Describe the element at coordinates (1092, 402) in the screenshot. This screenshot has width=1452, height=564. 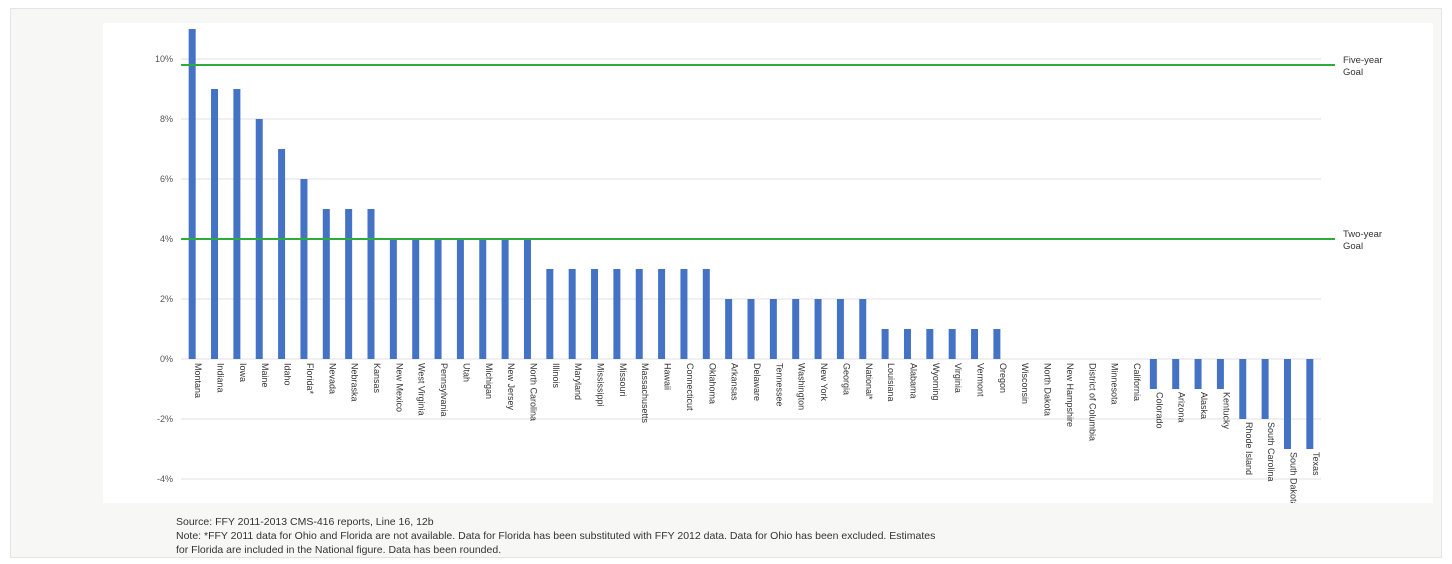
I see `x-tick-label: District of Columbia` at that location.